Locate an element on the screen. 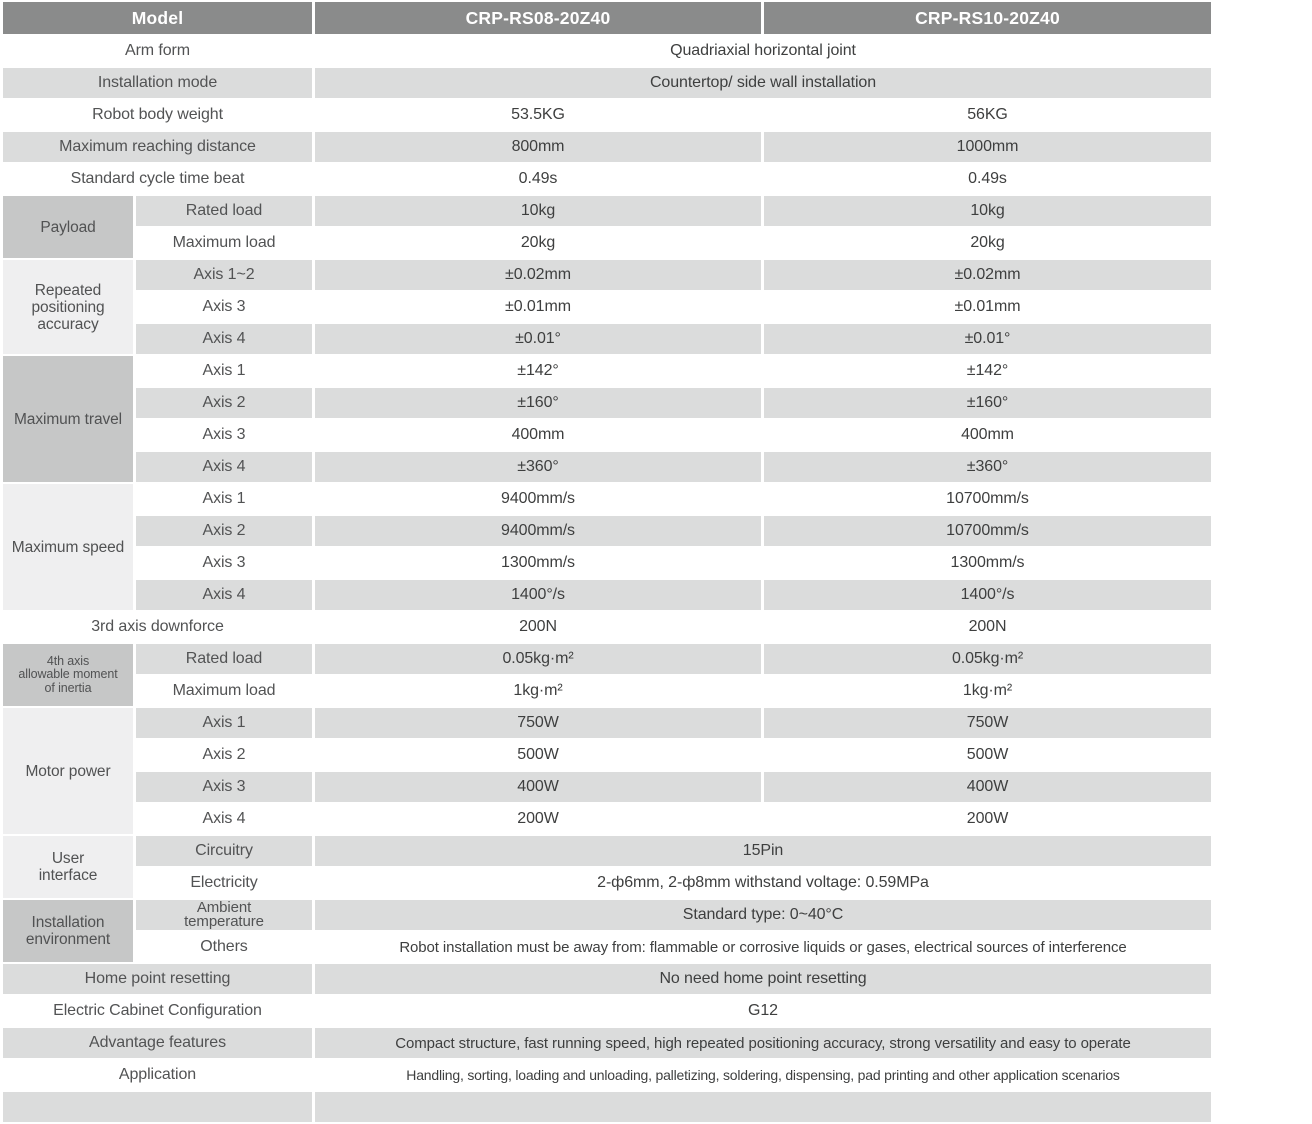 This screenshot has width=1312, height=1124. table-row: Maximum load 1kg·m² 1kg·m² is located at coordinates (607, 691).